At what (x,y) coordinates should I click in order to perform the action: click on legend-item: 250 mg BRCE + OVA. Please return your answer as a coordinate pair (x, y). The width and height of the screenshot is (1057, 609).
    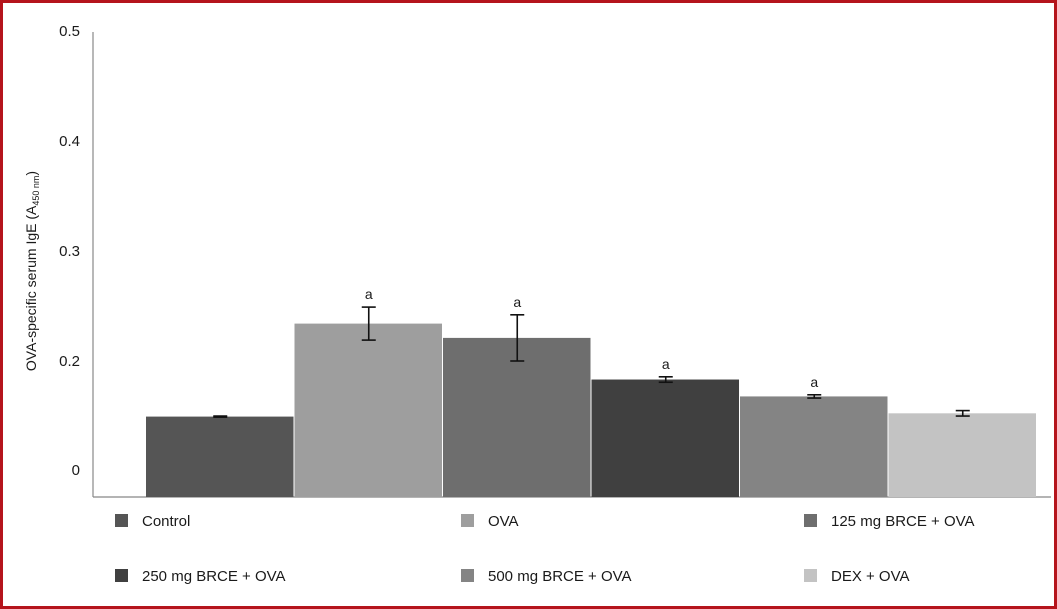
    Looking at the image, I should click on (200, 576).